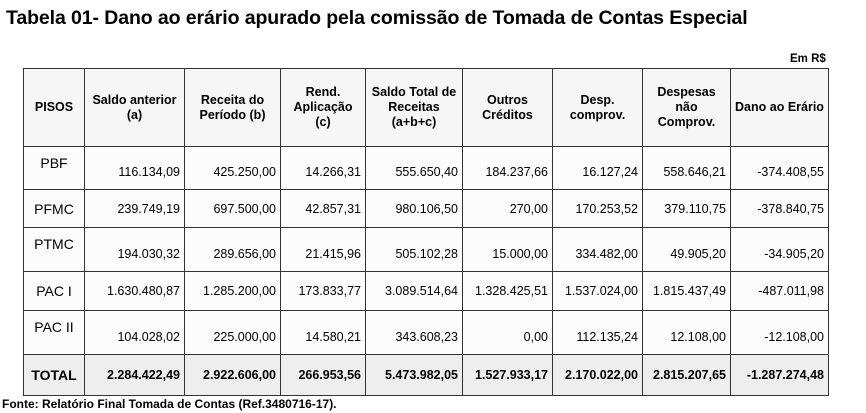  What do you see at coordinates (54, 168) in the screenshot?
I see `piso-cell: PBF` at bounding box center [54, 168].